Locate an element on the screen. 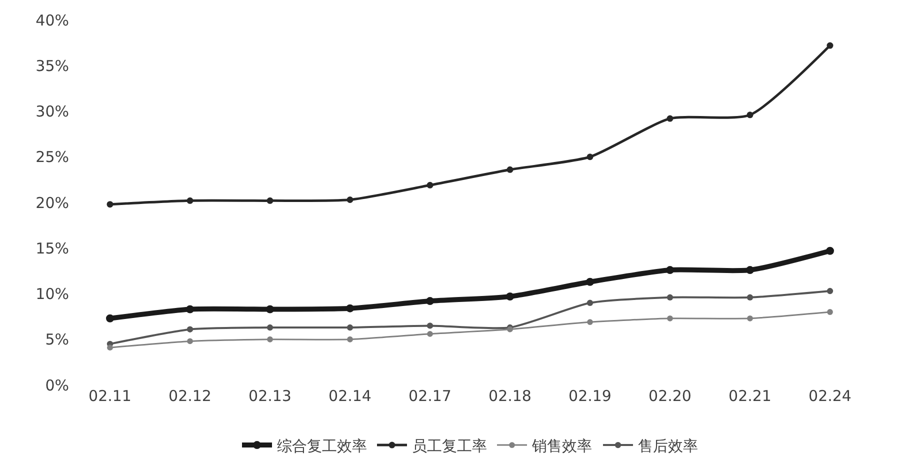  x-tick-label: 02.21 is located at coordinates (750, 396).